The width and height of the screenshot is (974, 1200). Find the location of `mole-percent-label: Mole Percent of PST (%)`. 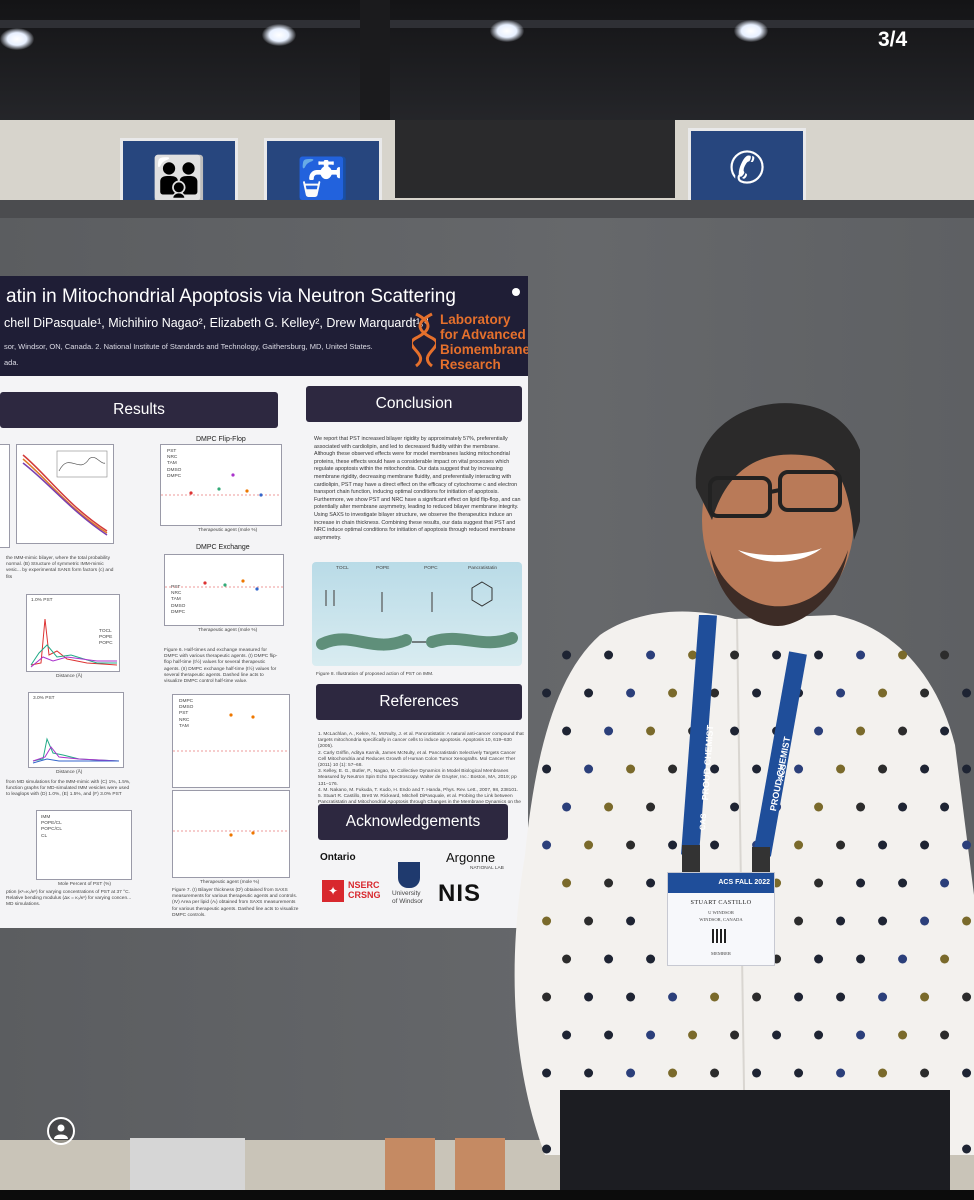

mole-percent-label: Mole Percent of PST (%) is located at coordinates (84, 884).